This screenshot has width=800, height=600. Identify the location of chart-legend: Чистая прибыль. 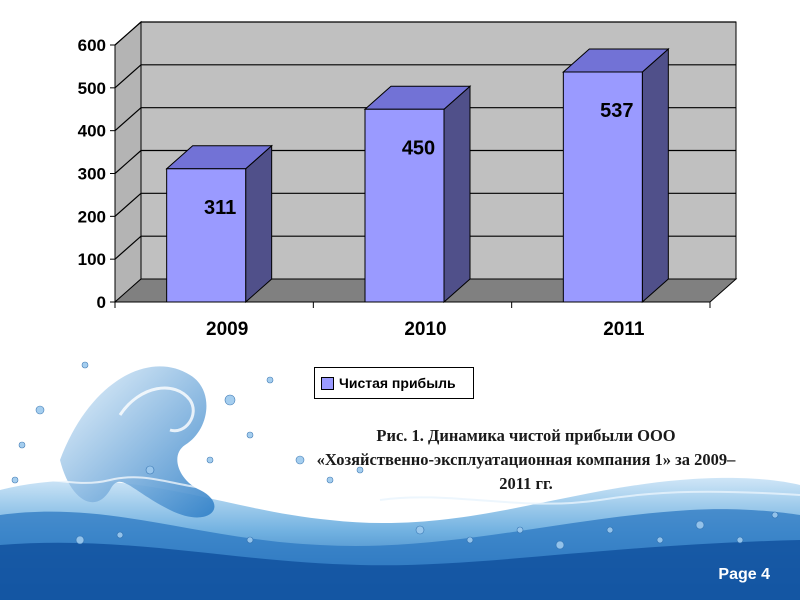
(394, 383).